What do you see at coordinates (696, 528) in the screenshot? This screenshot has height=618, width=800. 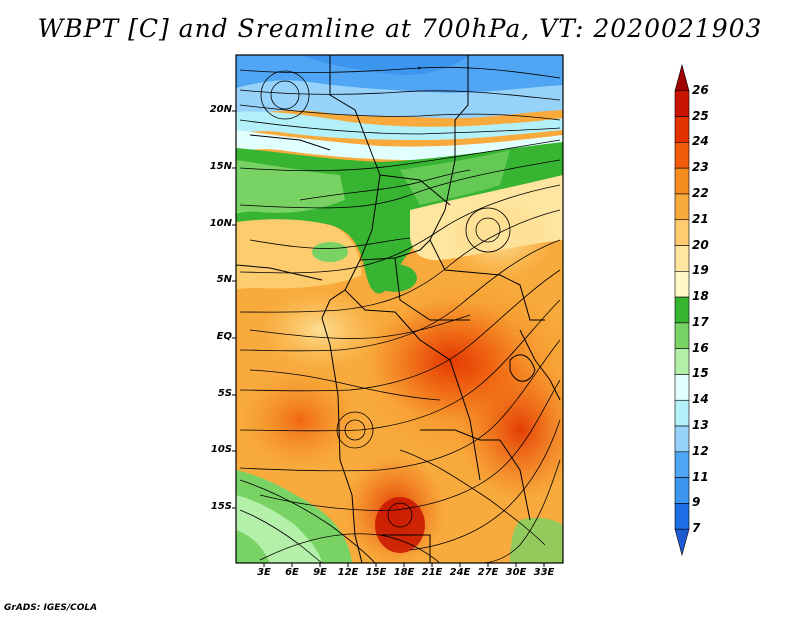 I see `colorbar-label: 7` at bounding box center [696, 528].